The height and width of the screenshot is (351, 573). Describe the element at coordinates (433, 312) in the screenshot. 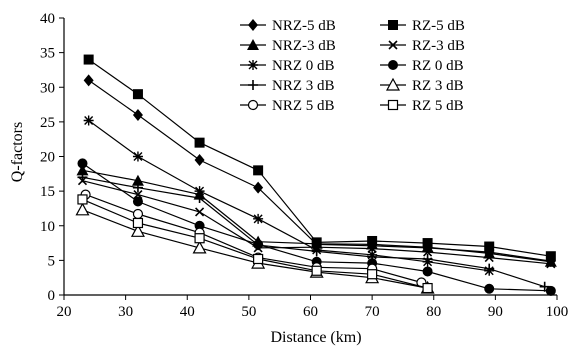

I see `x-tick-label: 80` at that location.